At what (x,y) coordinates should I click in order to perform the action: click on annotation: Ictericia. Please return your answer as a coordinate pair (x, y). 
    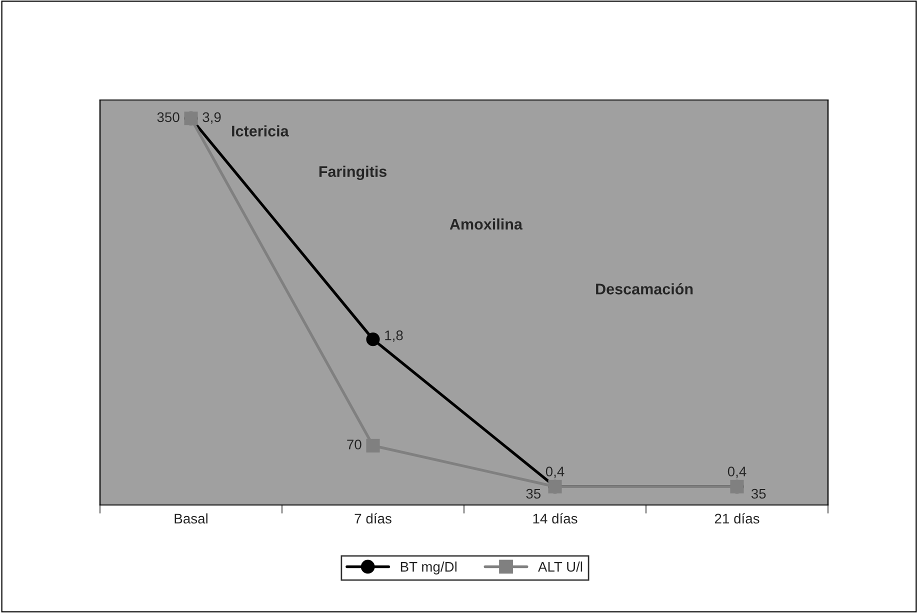
    Looking at the image, I should click on (260, 130).